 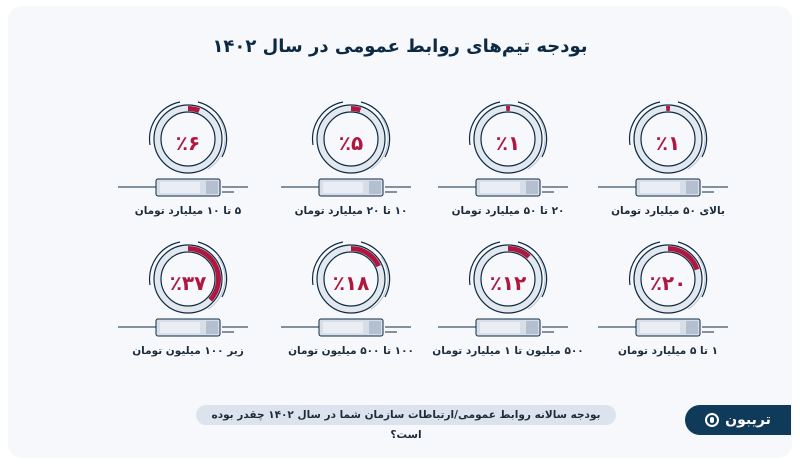 I want to click on category-label: ۵۰۰ میلیون تا ۱ میلیارد تومان, so click(x=508, y=351).